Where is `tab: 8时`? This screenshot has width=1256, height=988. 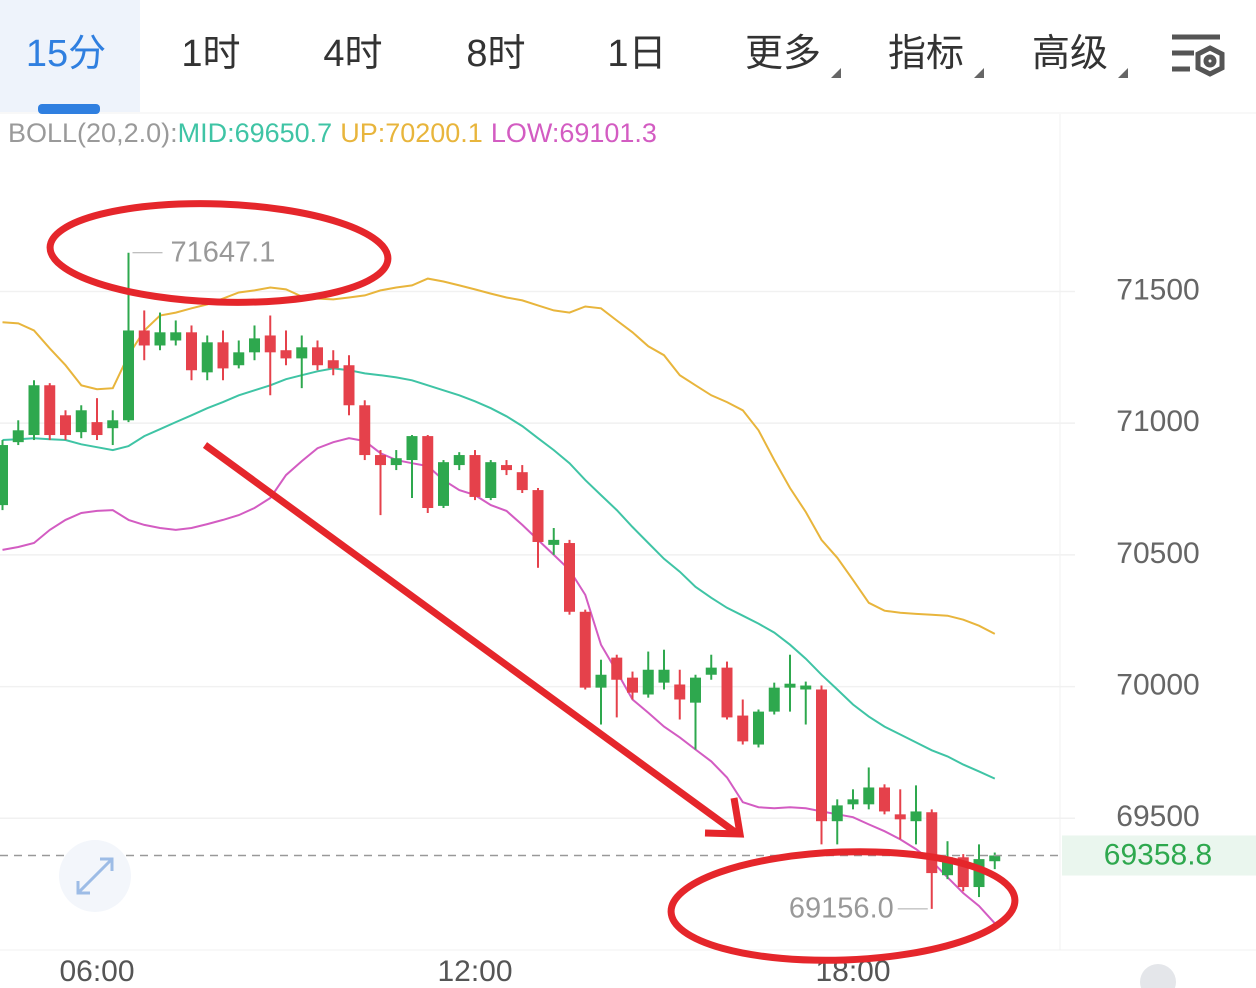 tab: 8时 is located at coordinates (495, 54).